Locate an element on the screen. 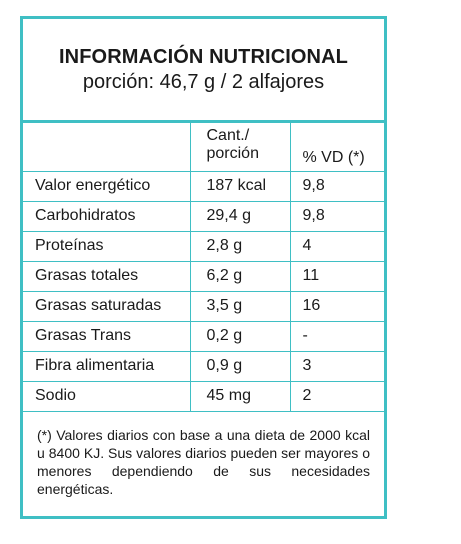 The image size is (461, 544). table-row: Grasas saturadas 3,5 g 16 is located at coordinates (203, 306).